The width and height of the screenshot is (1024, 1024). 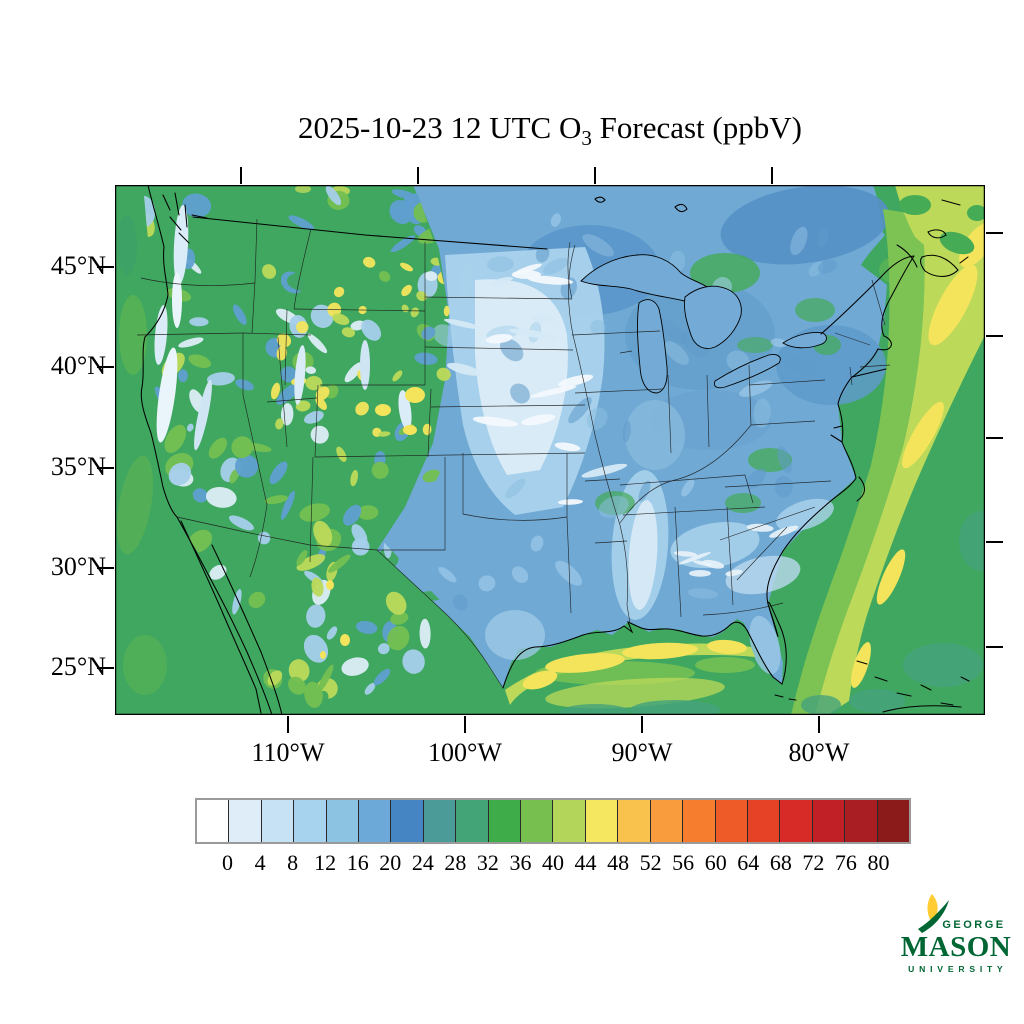 I want to click on title-prefix: 2025-10-23 12 UTC O, so click(x=440, y=127).